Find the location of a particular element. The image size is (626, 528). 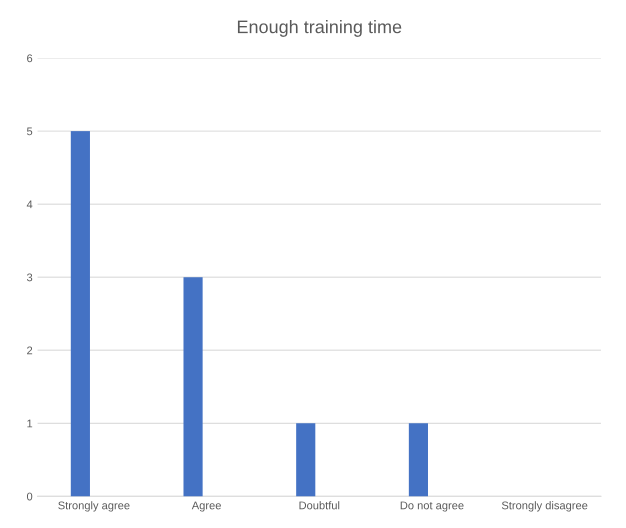

chart-title: Enough training time is located at coordinates (320, 28).